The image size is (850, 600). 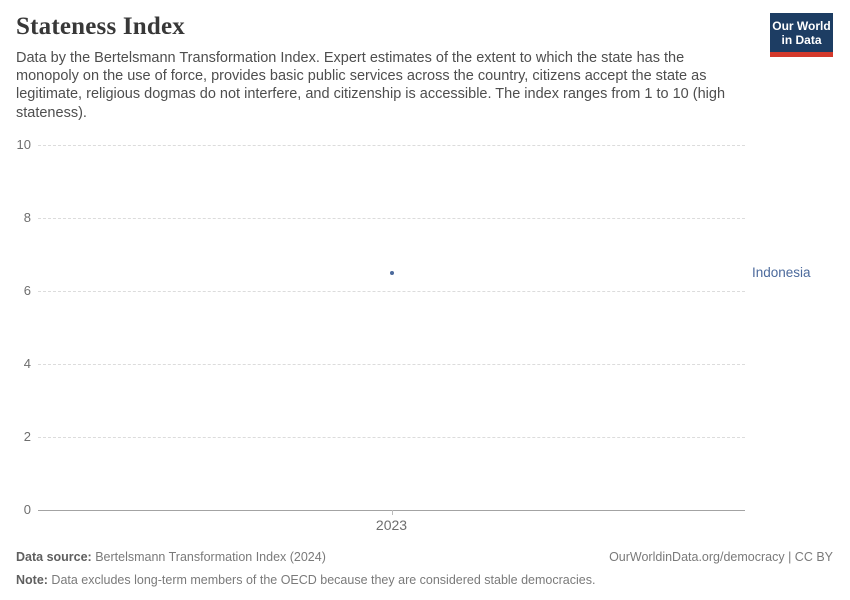 I want to click on note-label: Note:, so click(x=32, y=580).